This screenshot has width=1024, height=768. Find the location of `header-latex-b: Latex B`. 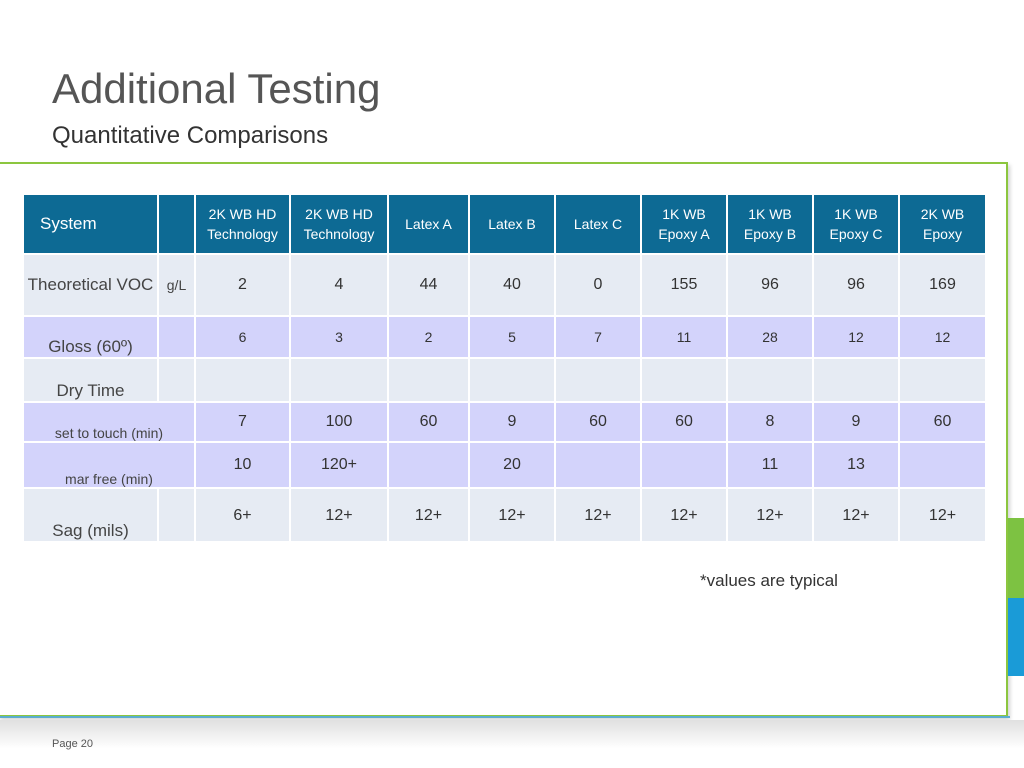

header-latex-b: Latex B is located at coordinates (512, 224).